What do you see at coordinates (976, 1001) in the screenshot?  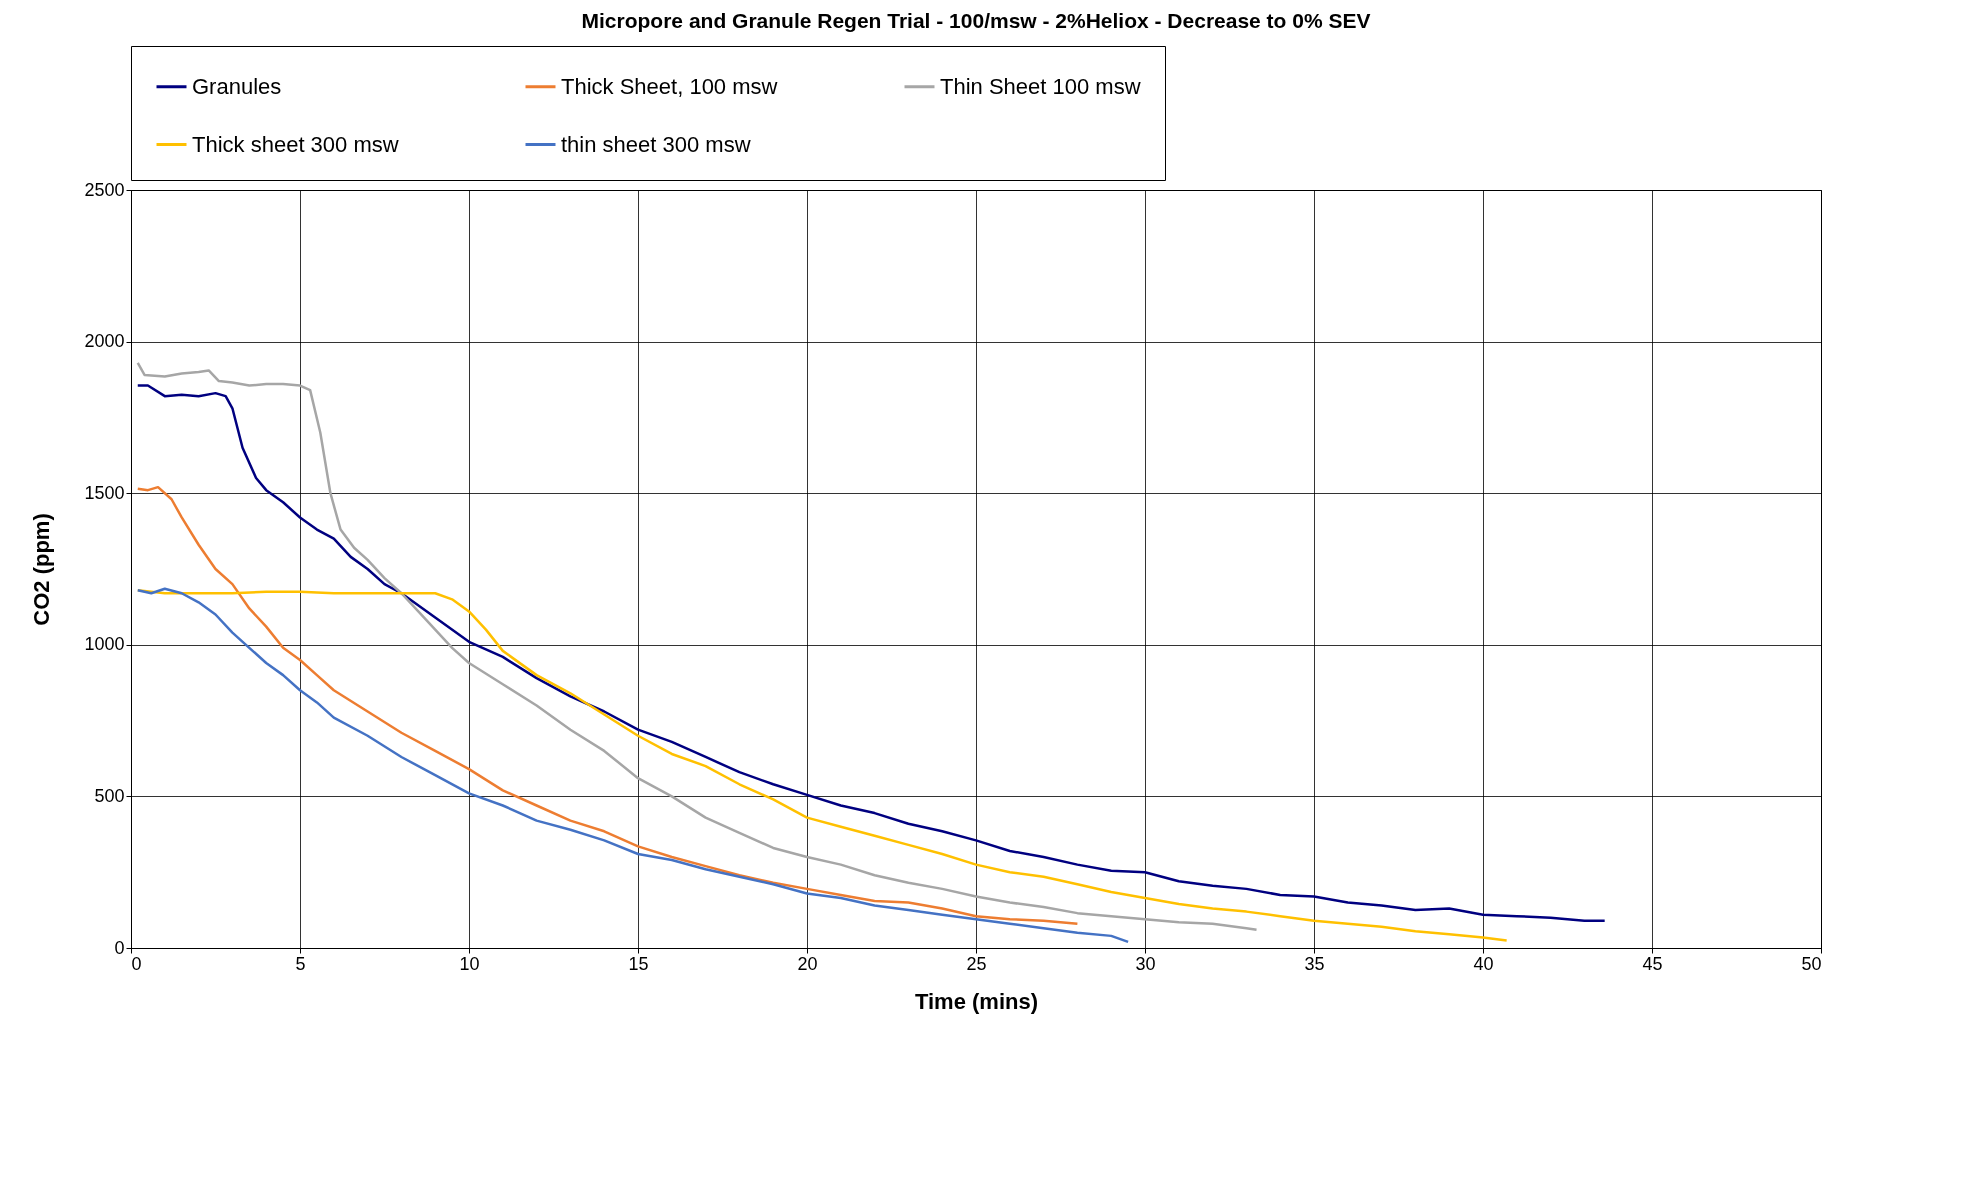 I see `x-axis-title: Time (mins)` at bounding box center [976, 1001].